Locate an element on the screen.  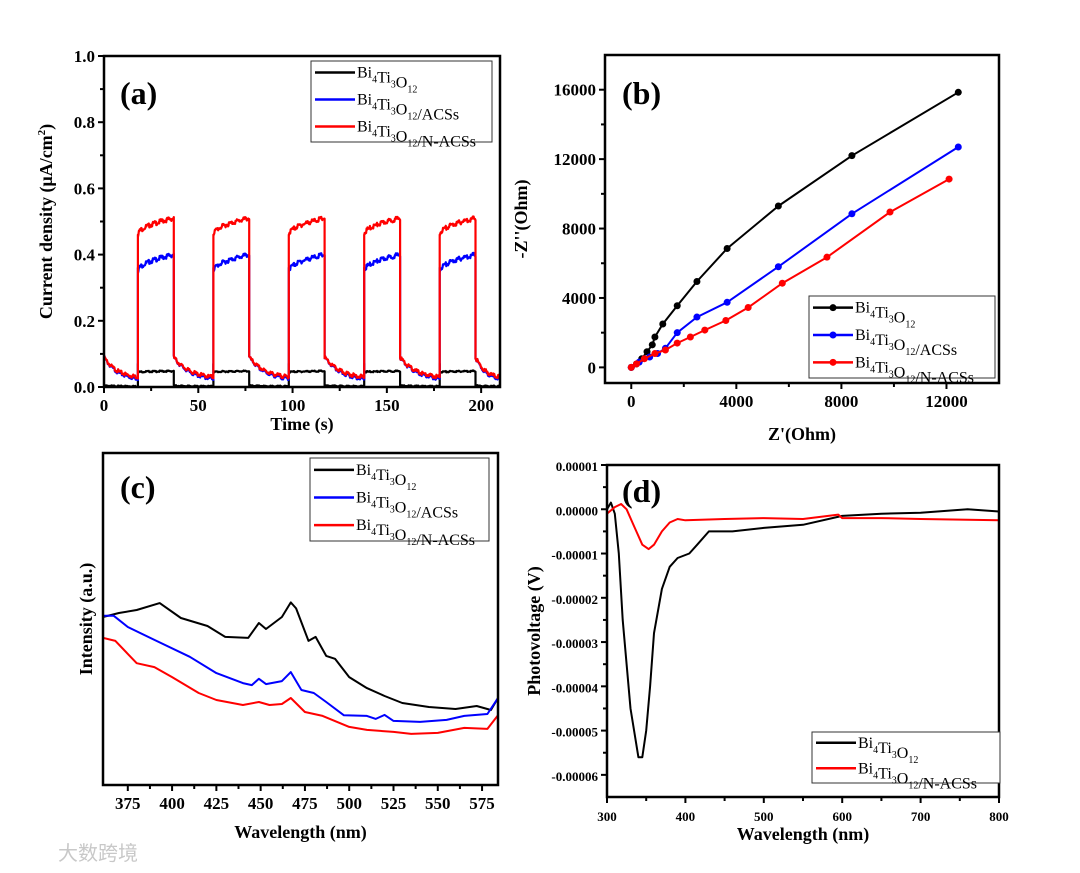
y-tick-label: -0.00001 is located at coordinates (574, 555).